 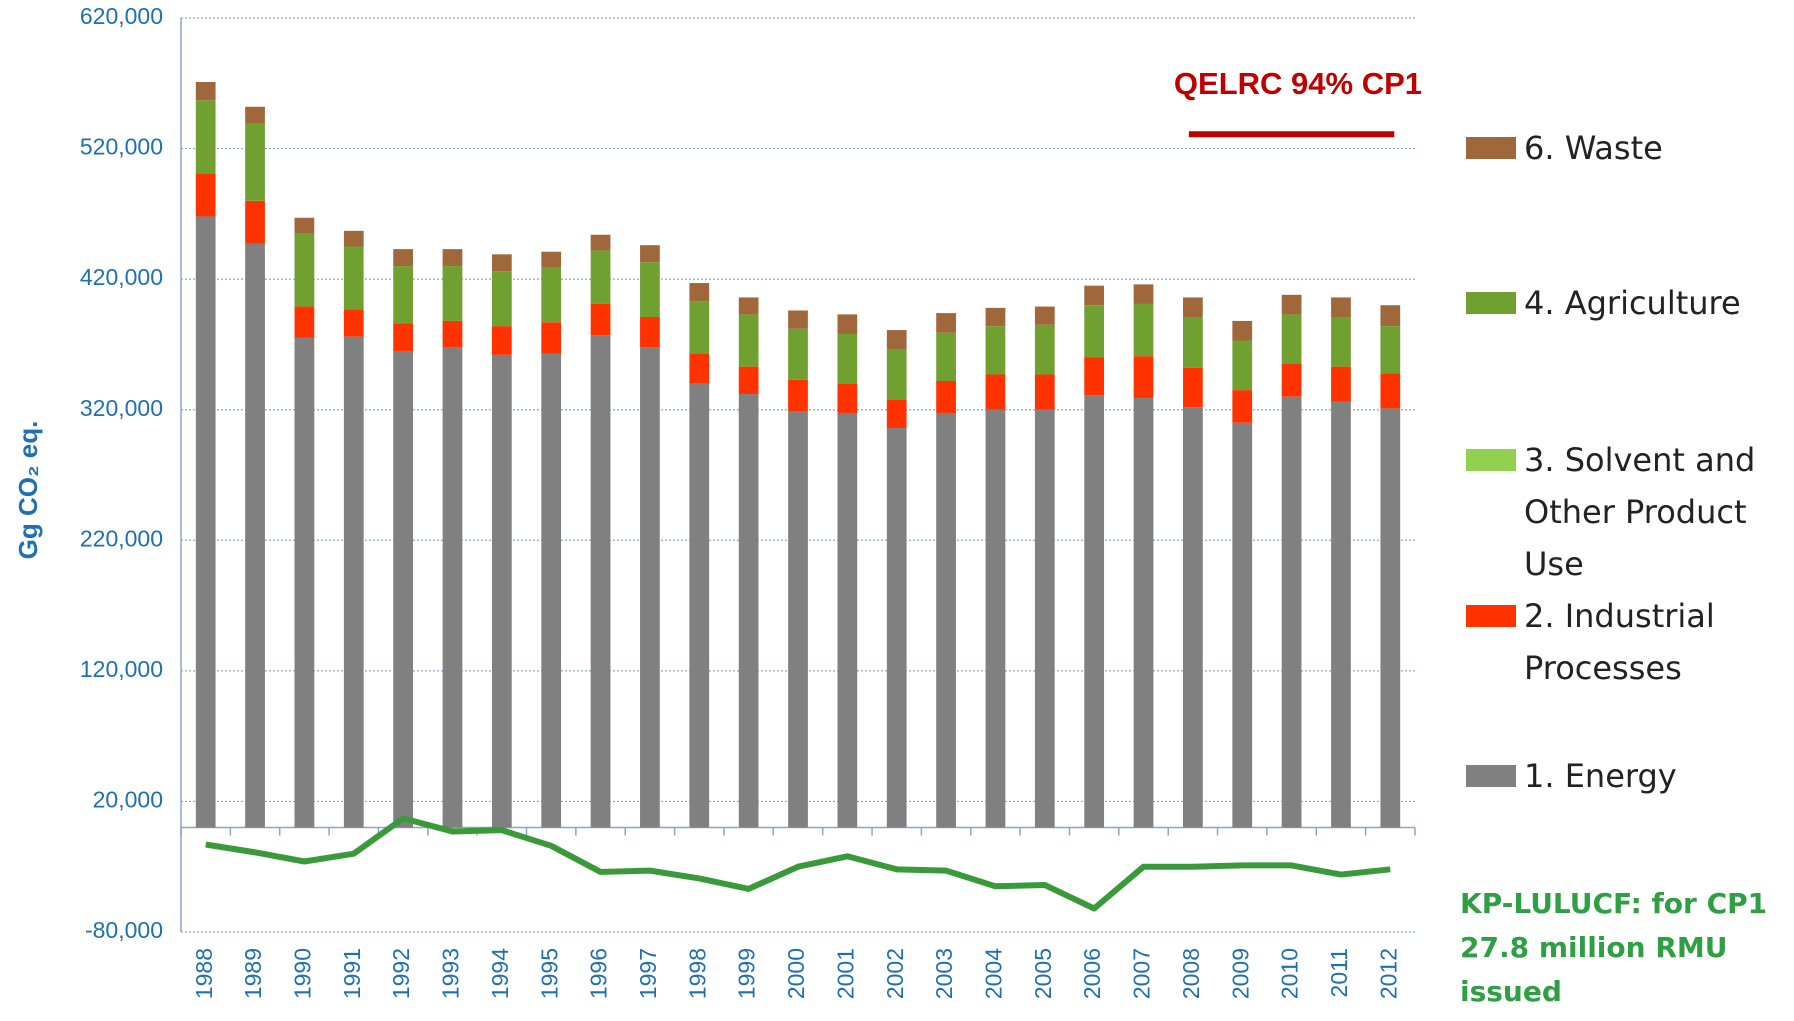 I want to click on x-tick-label: 1988, so click(x=204, y=973).